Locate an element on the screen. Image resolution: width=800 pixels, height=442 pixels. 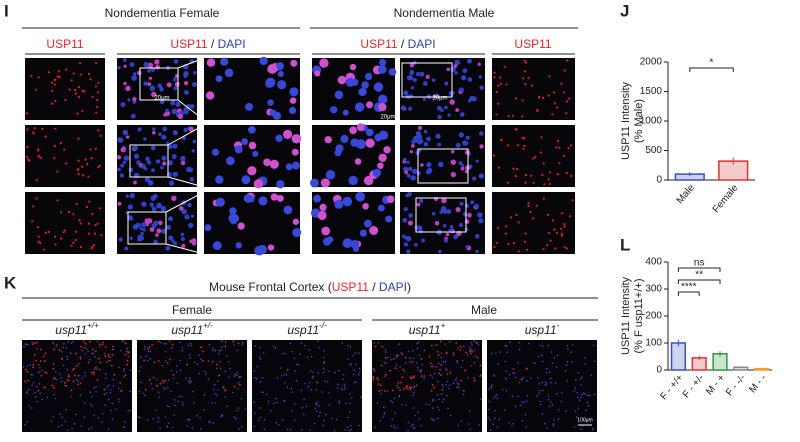
title-part: ) is located at coordinates (409, 287).